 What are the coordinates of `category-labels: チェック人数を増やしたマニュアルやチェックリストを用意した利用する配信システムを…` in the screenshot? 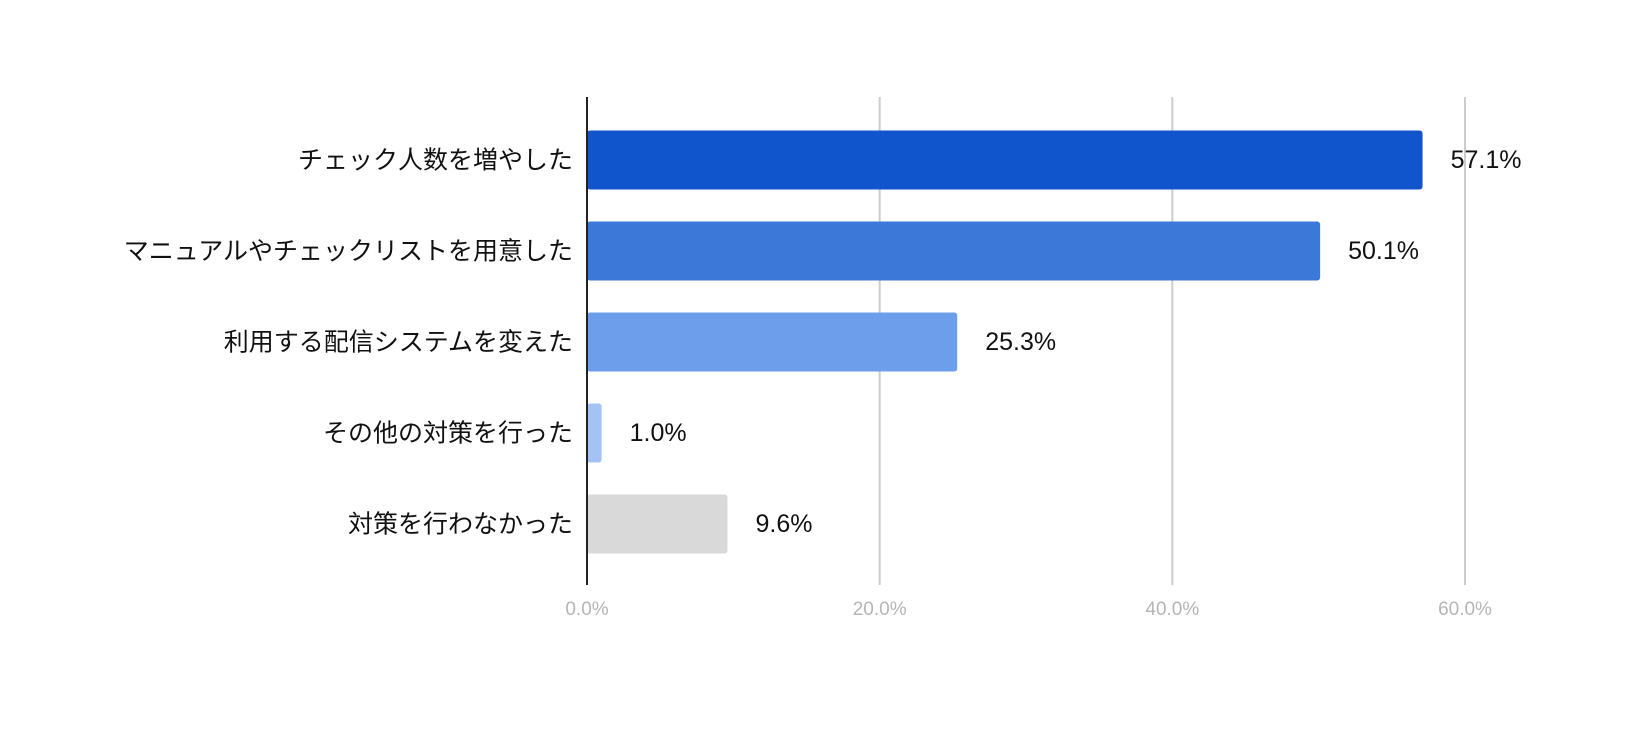 It's located at (348, 342).